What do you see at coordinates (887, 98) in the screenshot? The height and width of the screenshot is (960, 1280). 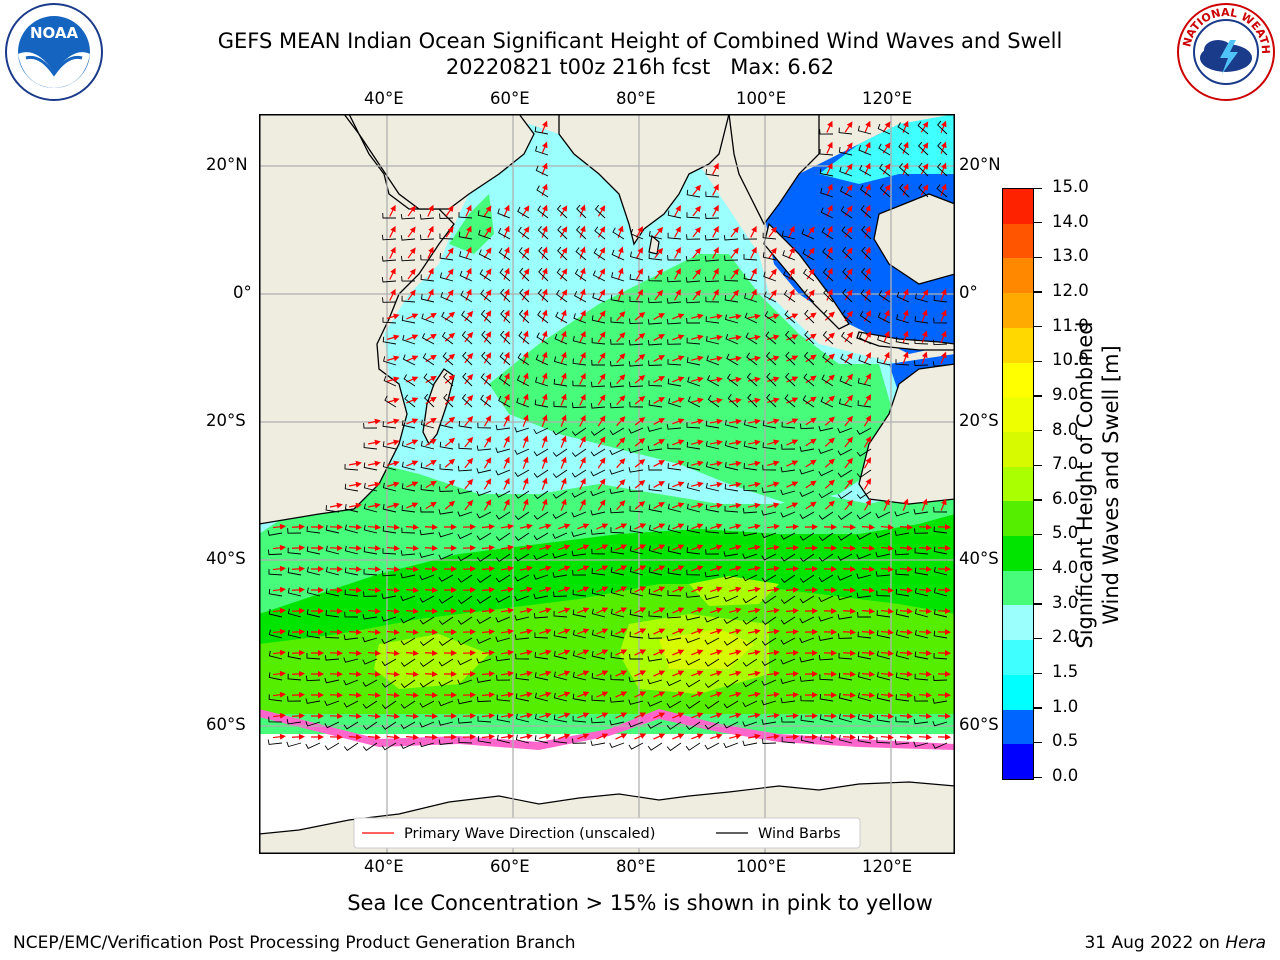 I see `top-tick-120e: 120°E` at bounding box center [887, 98].